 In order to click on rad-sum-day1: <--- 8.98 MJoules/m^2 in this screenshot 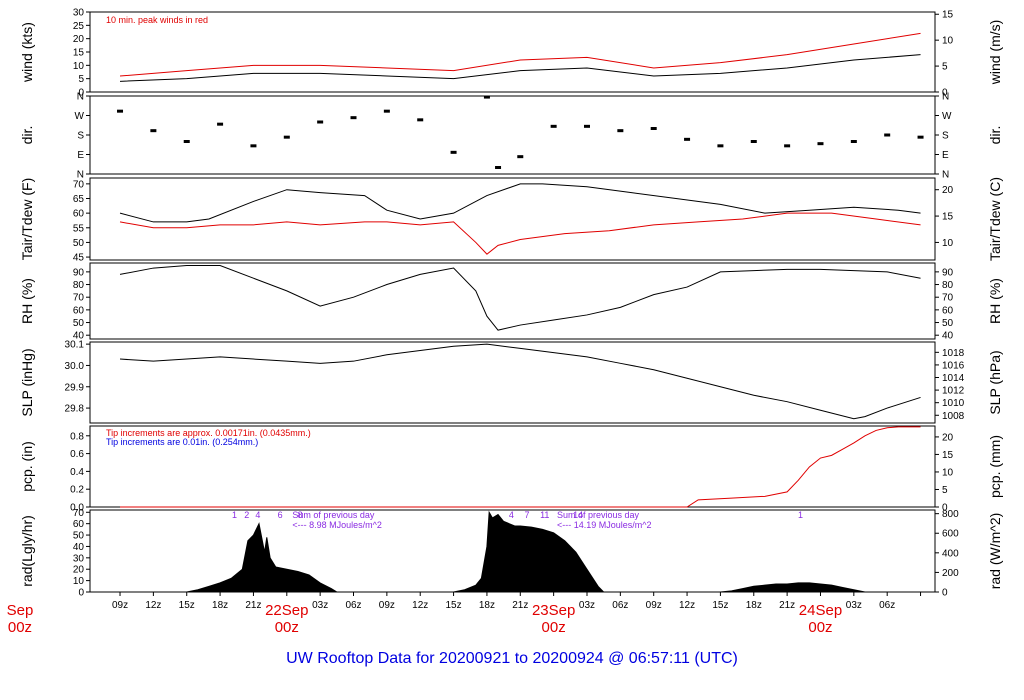, I will do `click(337, 525)`.